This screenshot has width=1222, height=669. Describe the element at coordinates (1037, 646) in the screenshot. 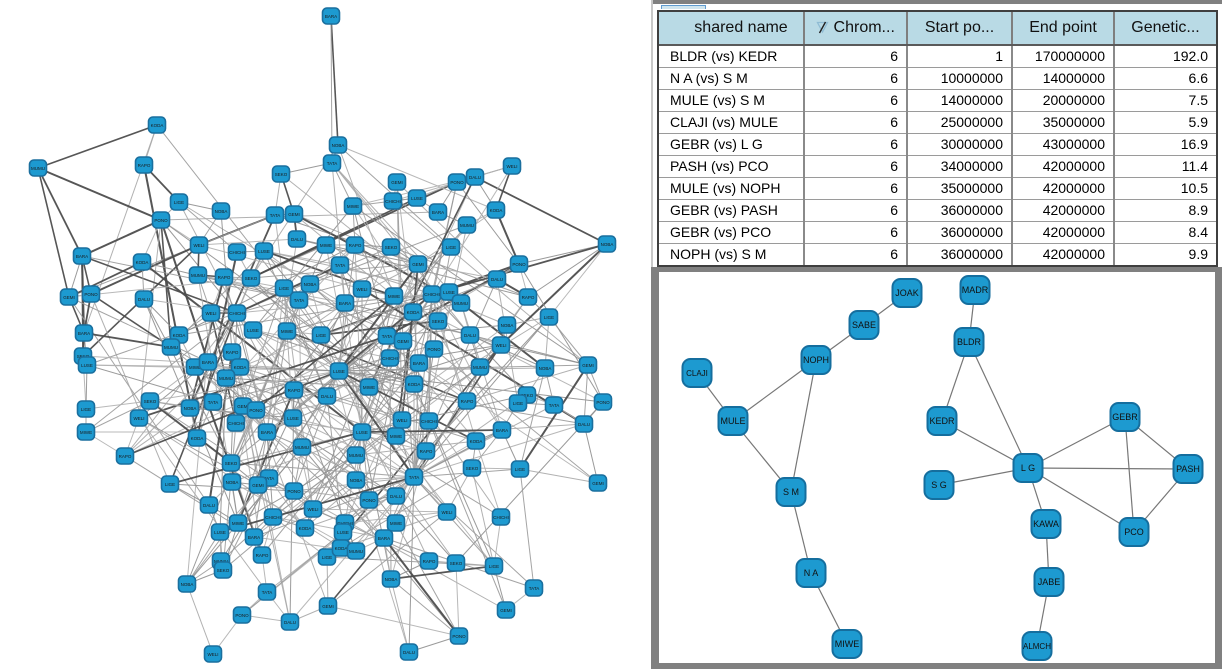

I see `svg-text: ALMCH` at that location.